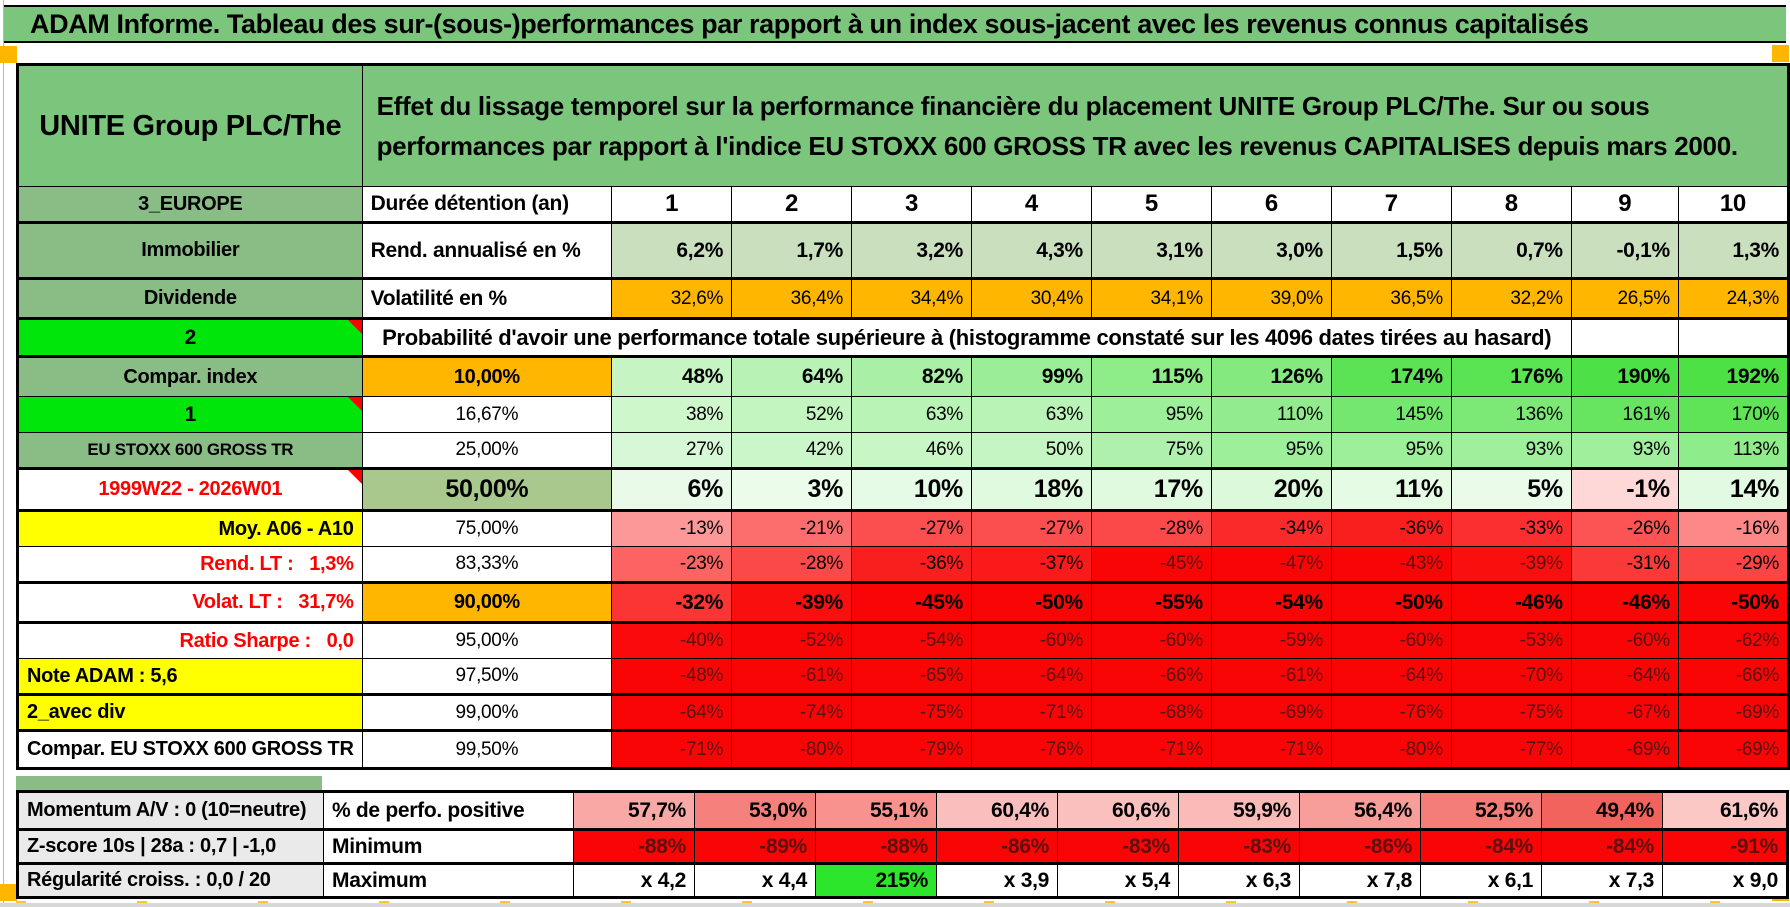 The image size is (1790, 907). Describe the element at coordinates (672, 602) in the screenshot. I see `cell-p90-y1: -32%` at that location.